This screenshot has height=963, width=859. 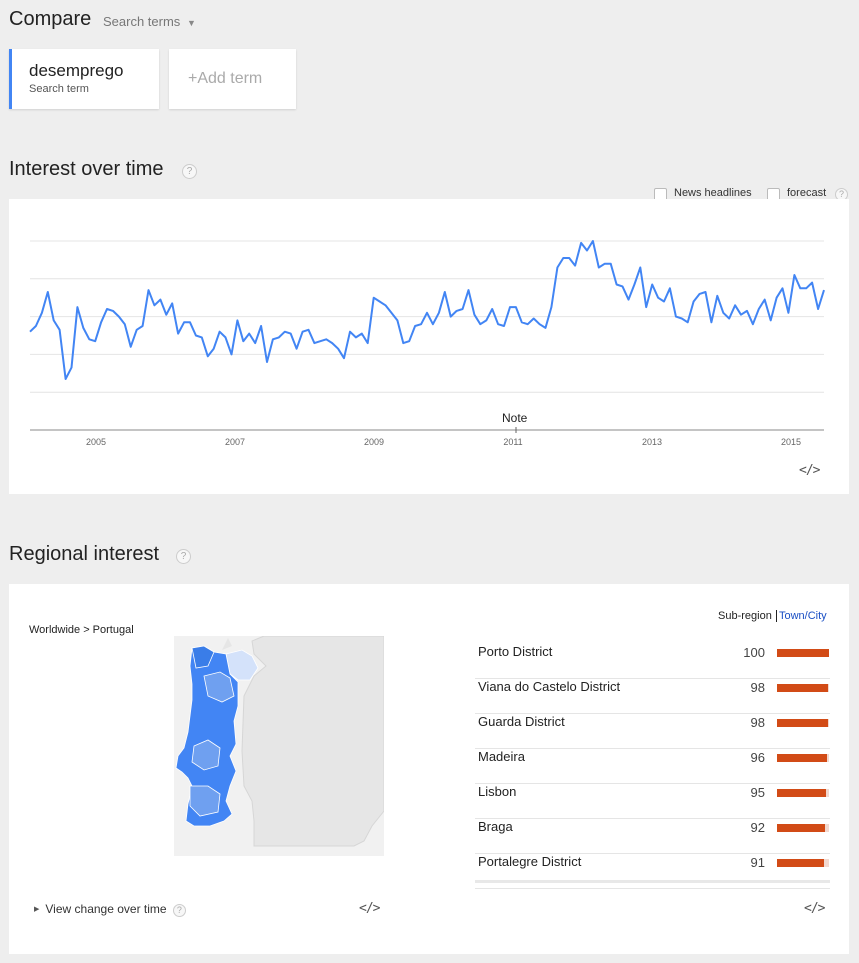 I want to click on region-value: 95, so click(x=757, y=792).